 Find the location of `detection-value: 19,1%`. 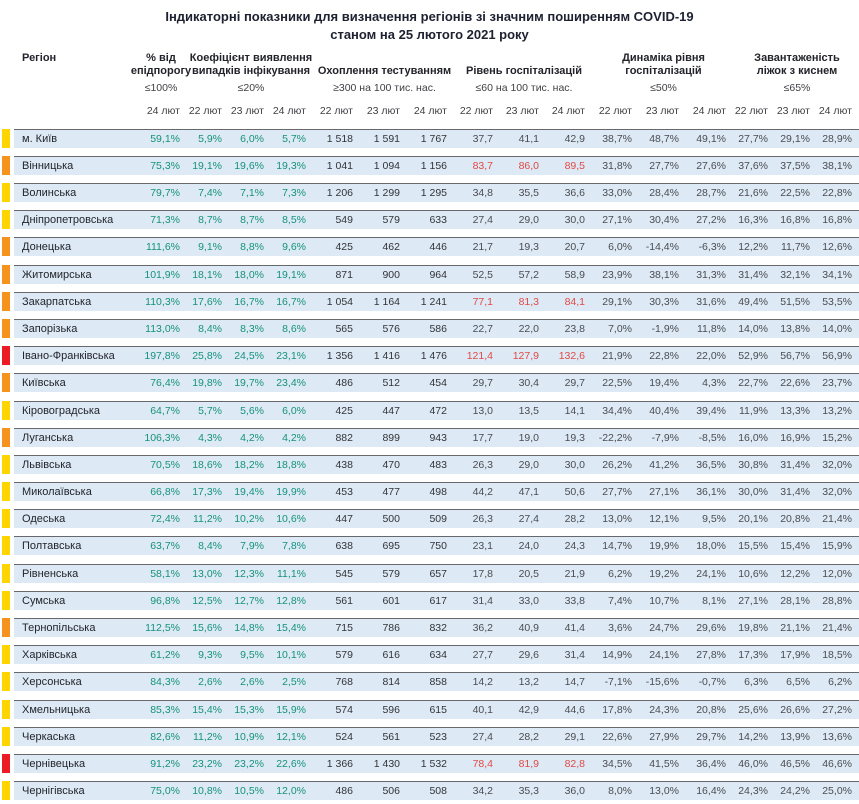

detection-value: 19,1% is located at coordinates (207, 165).